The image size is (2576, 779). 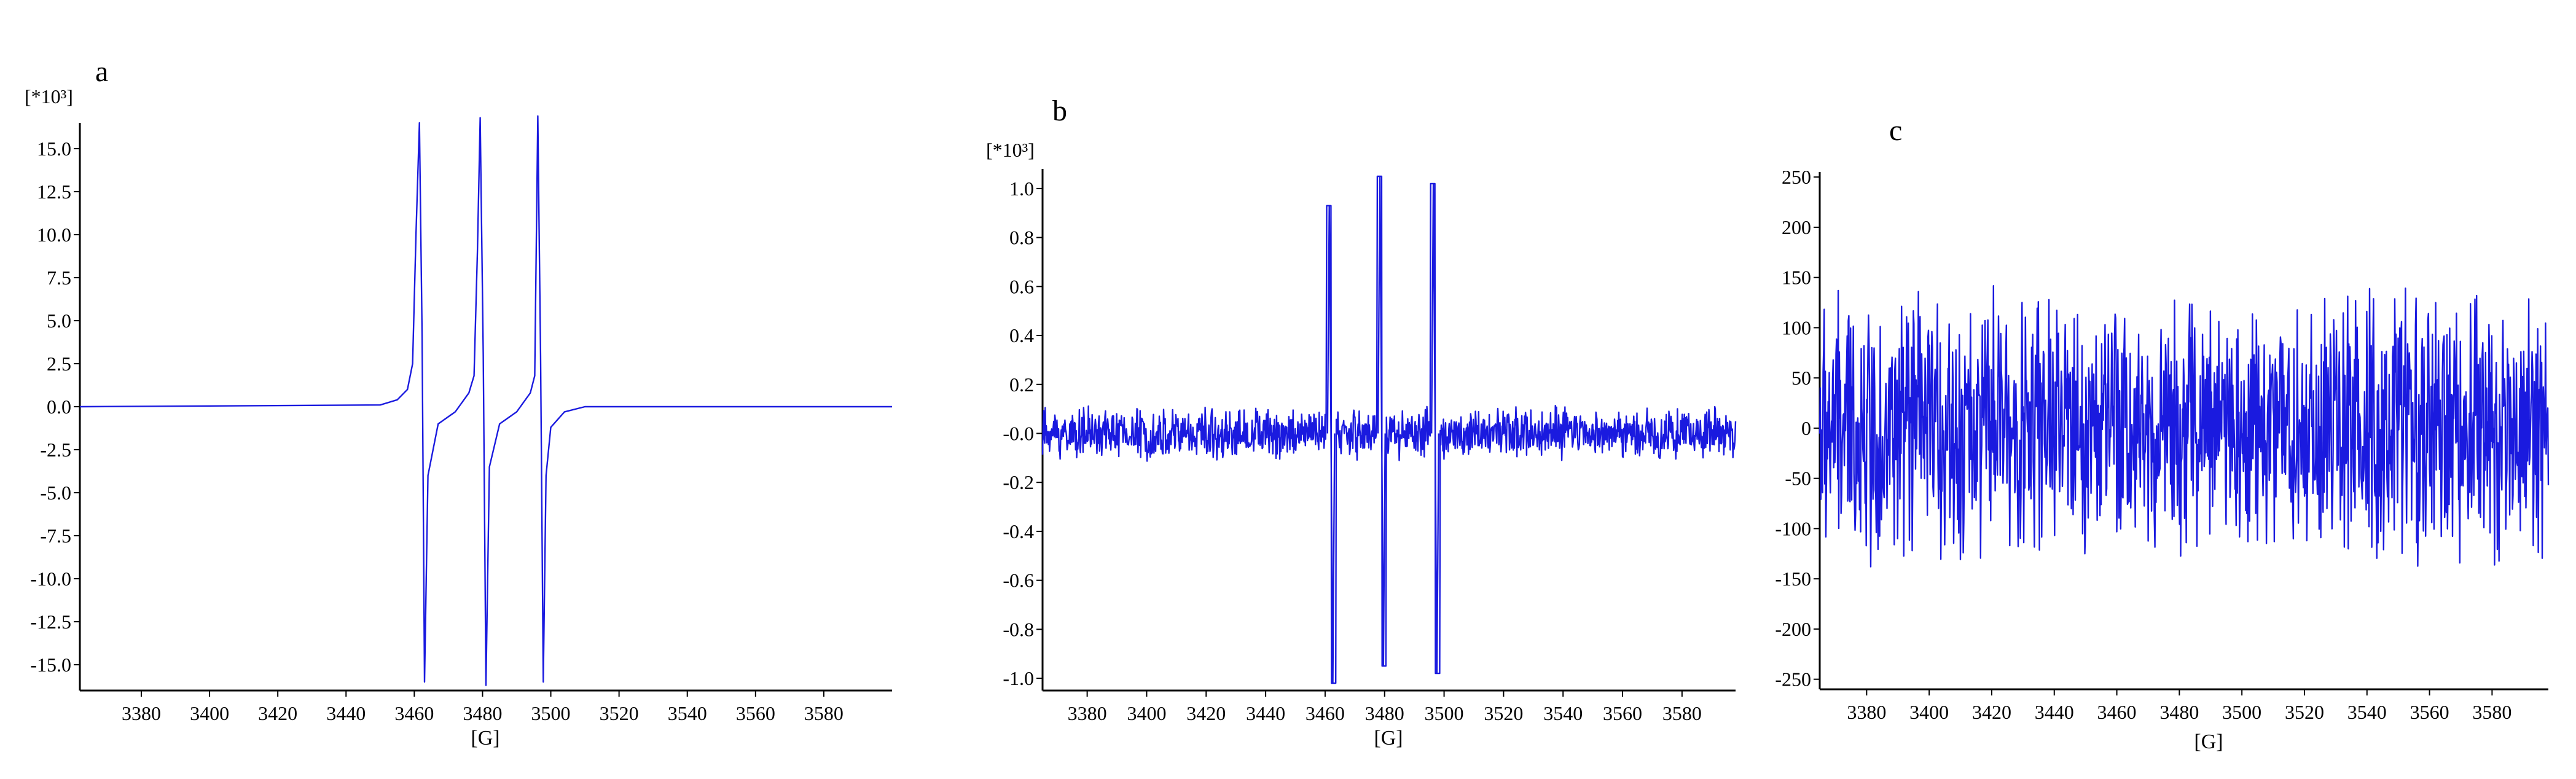 What do you see at coordinates (49, 96) in the screenshot?
I see `panel-a-multiplier-label: [*10³]` at bounding box center [49, 96].